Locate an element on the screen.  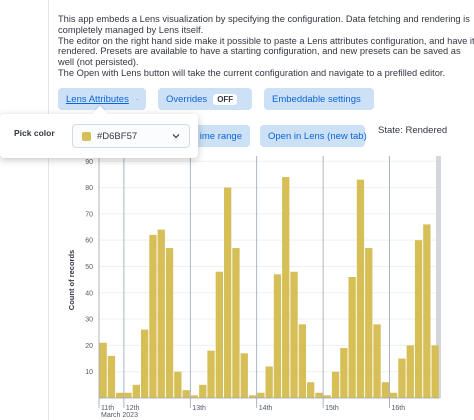
overrides-button: Overrides OFF is located at coordinates (205, 99).